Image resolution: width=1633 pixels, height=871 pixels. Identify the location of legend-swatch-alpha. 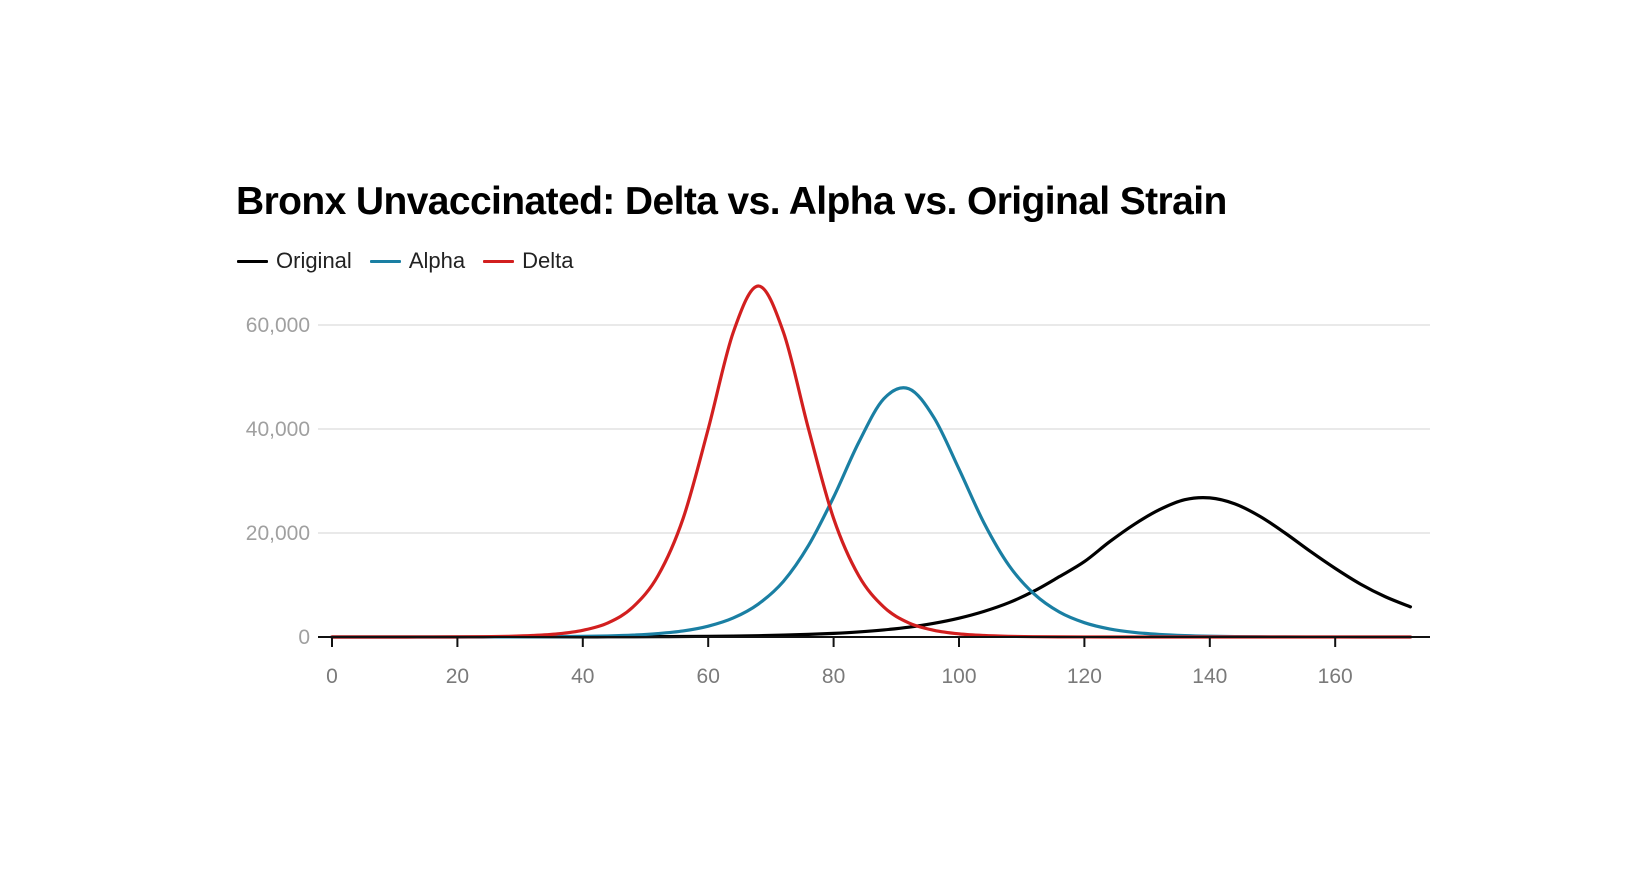
(385, 261).